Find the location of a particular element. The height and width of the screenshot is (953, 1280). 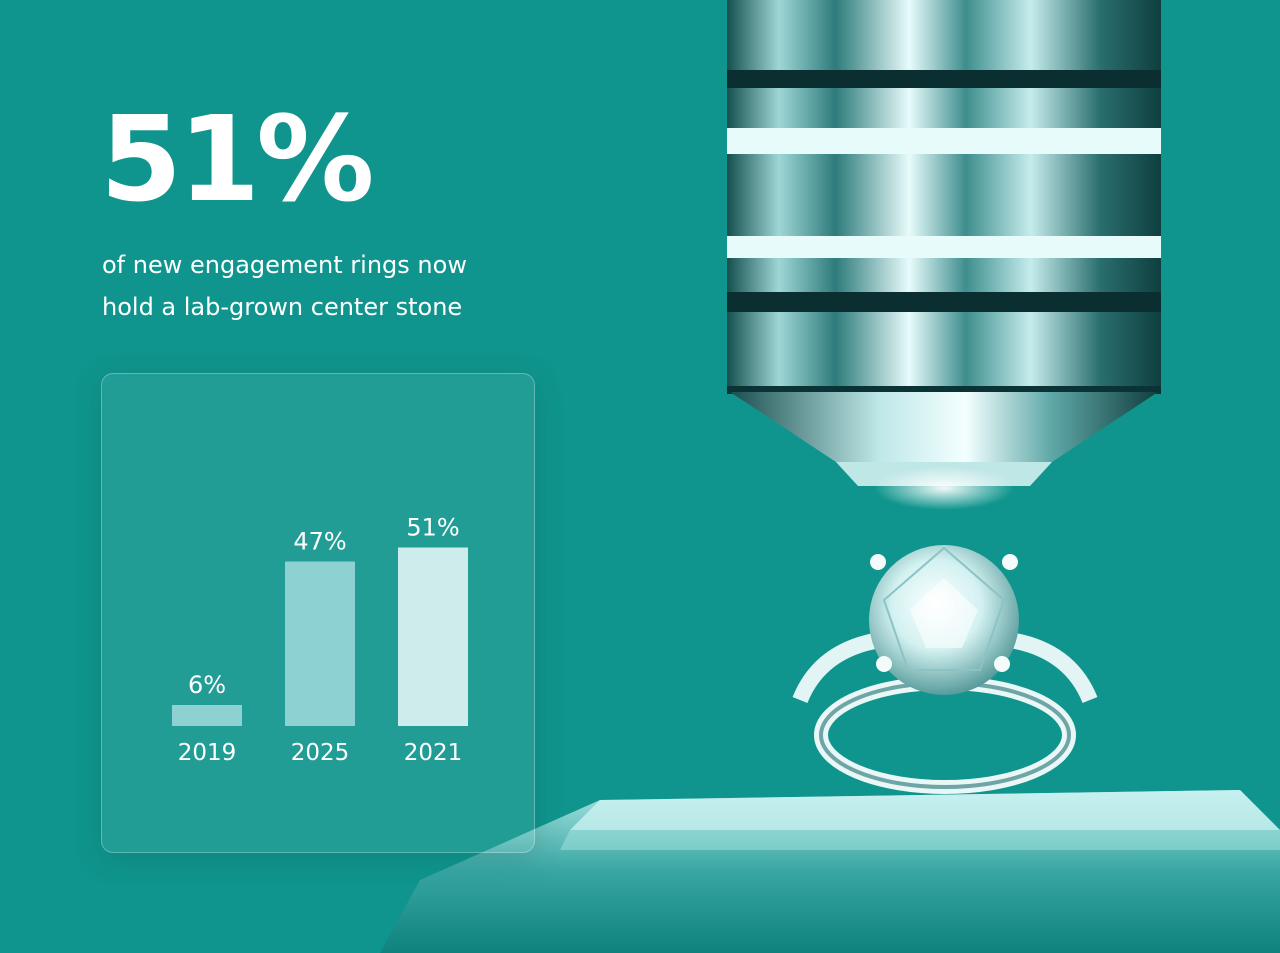

bar-value-label: 47% is located at coordinates (319, 542).